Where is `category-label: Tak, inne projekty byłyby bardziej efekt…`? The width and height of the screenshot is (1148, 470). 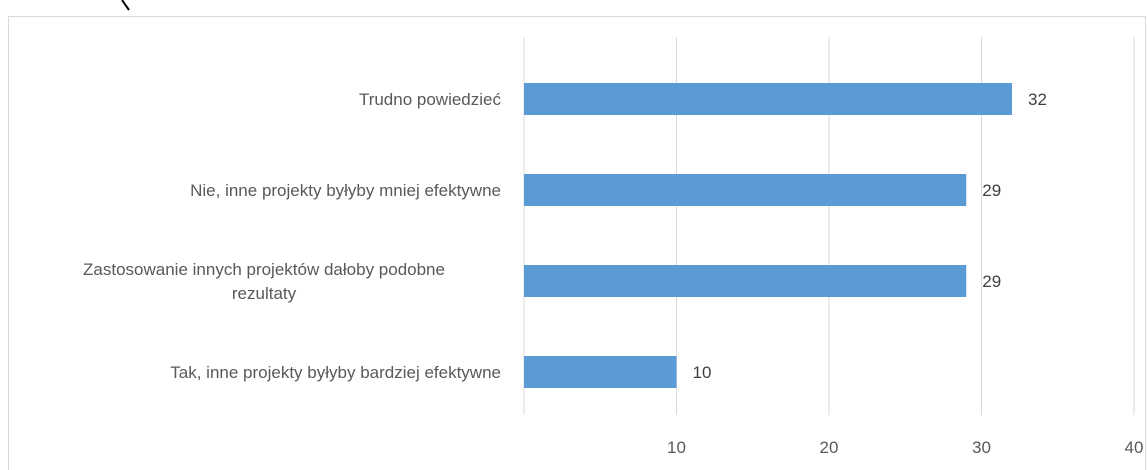 category-label: Tak, inne projekty byłyby bardziej efekt… is located at coordinates (335, 372).